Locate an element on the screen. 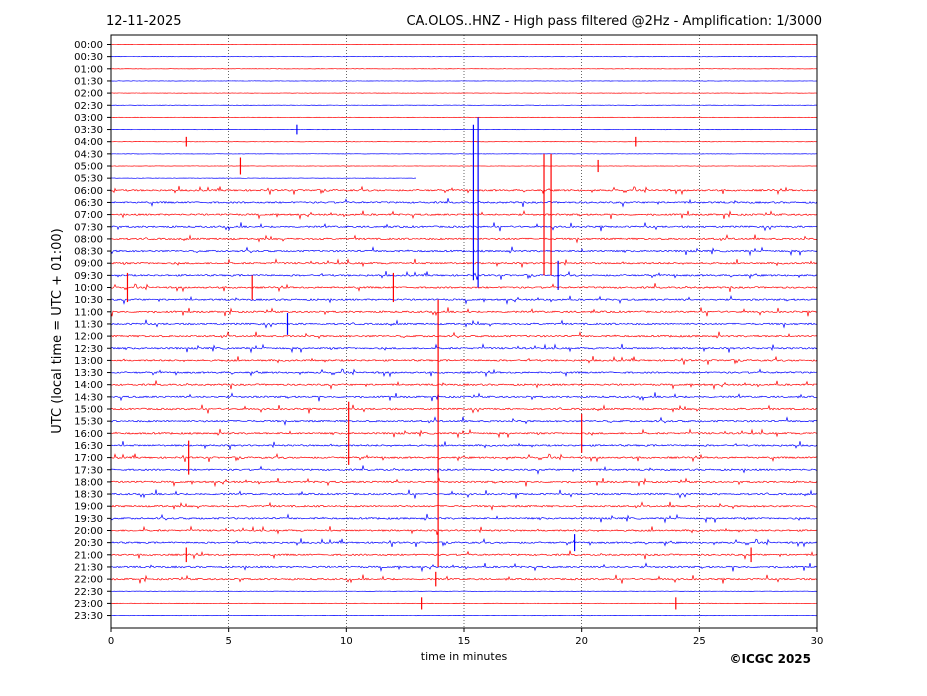  row-label: 20:30 is located at coordinates (88, 543).